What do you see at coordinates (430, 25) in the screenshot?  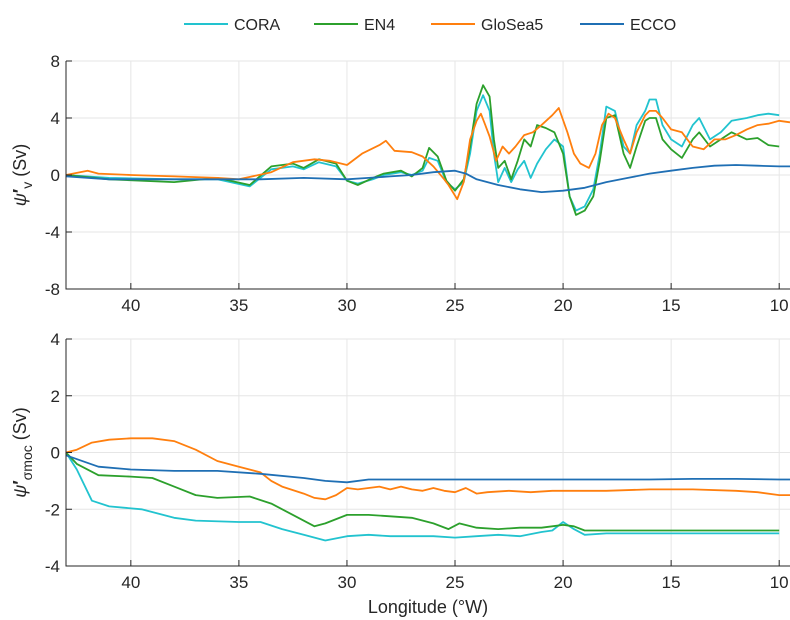 I see `legend: CORA EN4 GloSea5 ECCO` at bounding box center [430, 25].